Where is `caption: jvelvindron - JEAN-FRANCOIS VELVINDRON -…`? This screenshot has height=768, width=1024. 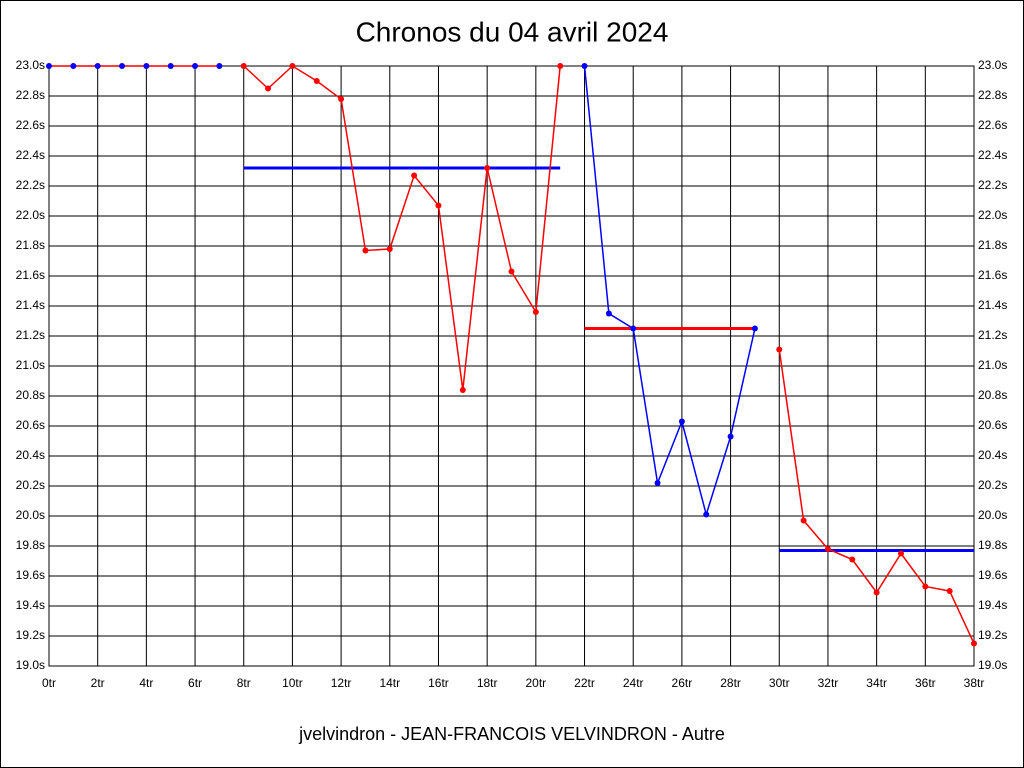
caption: jvelvindron - JEAN-FRANCOIS VELVINDRON -… is located at coordinates (511, 734).